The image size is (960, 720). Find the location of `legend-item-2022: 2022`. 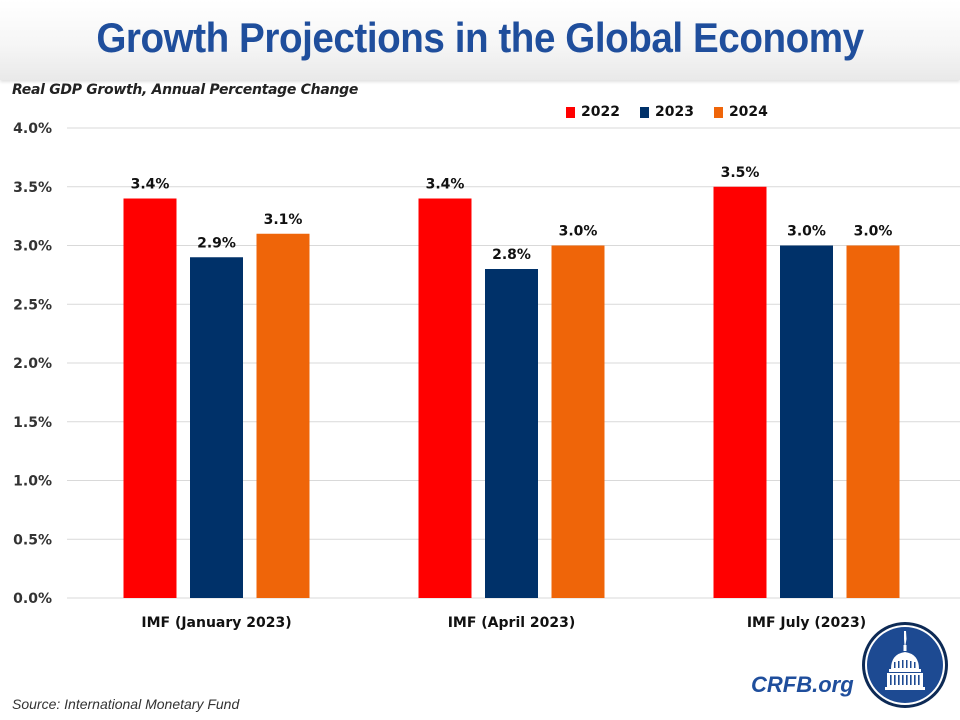

legend-item-2022: 2022 is located at coordinates (593, 112).